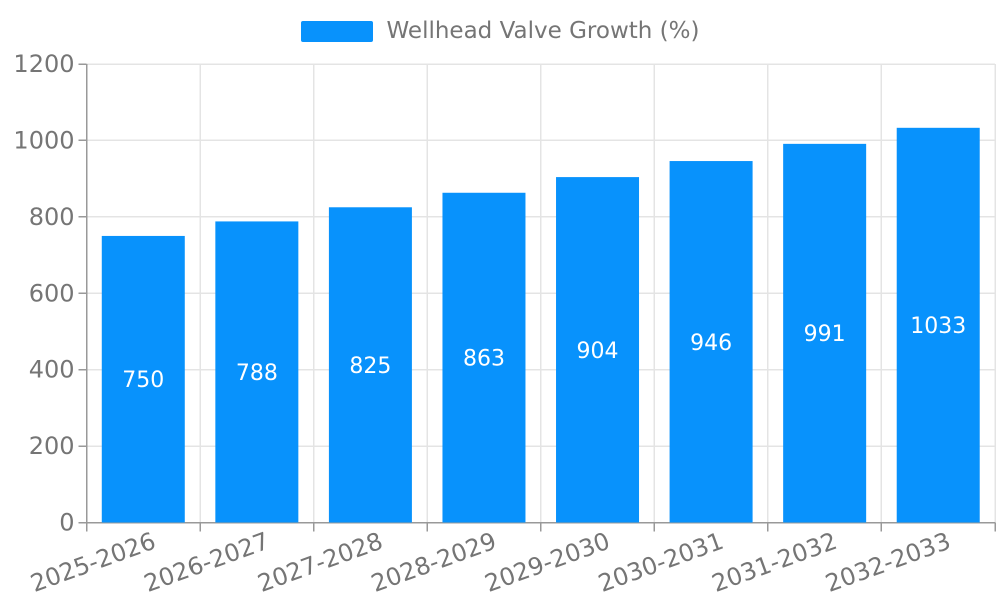 The image size is (1000, 600). I want to click on y-axis-tick-label: 0, so click(66, 523).